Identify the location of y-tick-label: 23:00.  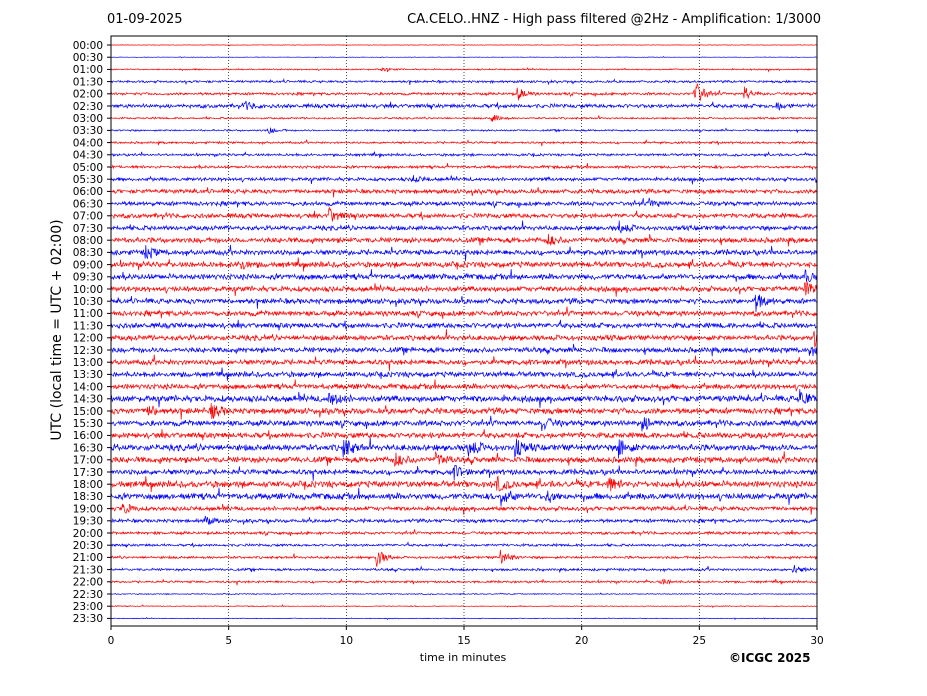
(88, 607).